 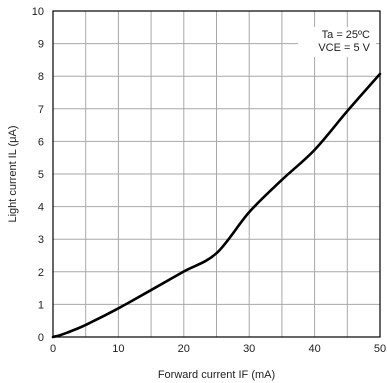 I want to click on y-axis-title: Light current IL (μA), so click(x=13, y=173).